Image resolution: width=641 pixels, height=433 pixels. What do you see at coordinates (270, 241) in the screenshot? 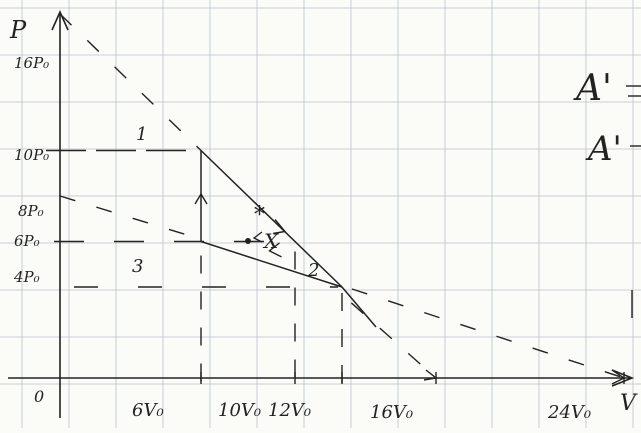
I see `point-label-x: X` at bounding box center [270, 241].